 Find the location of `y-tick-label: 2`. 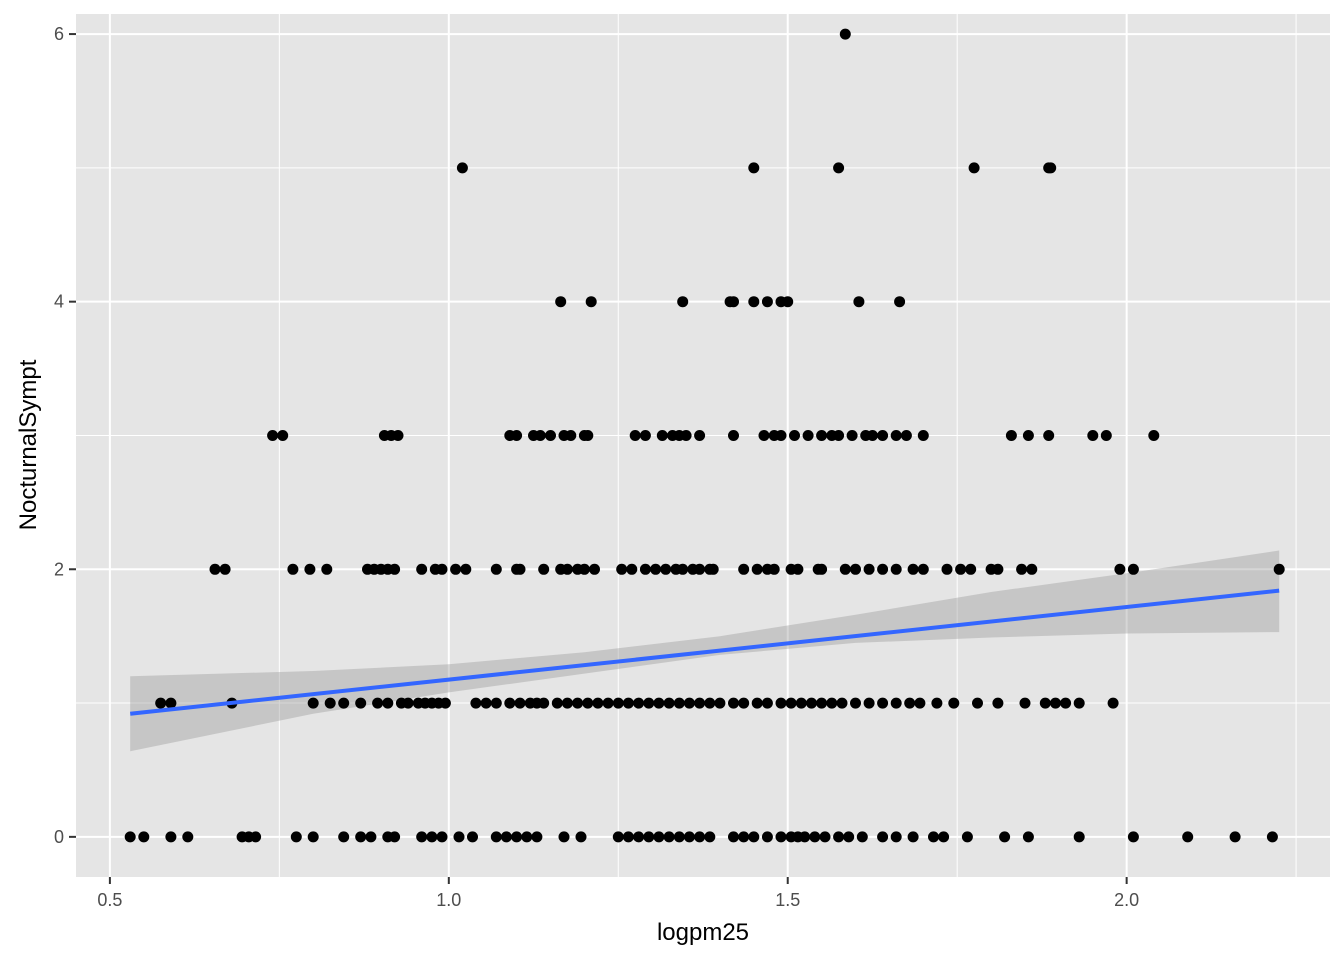

y-tick-label: 2 is located at coordinates (59, 569).